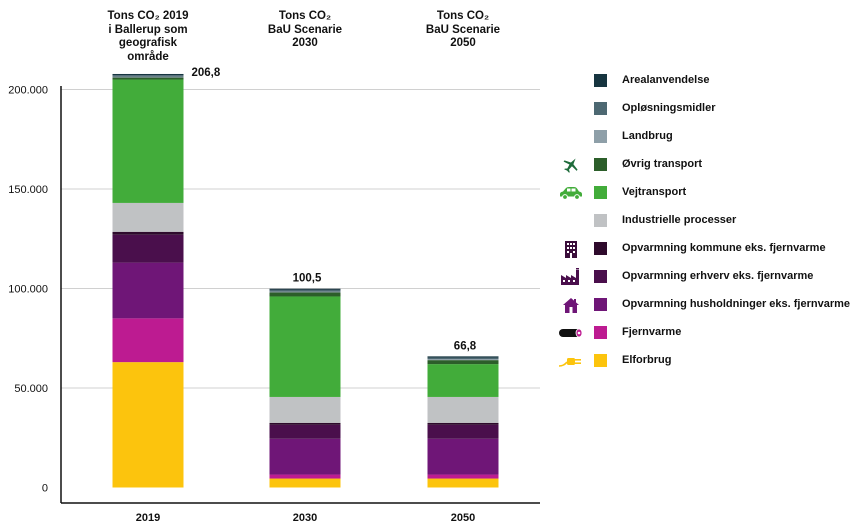 This screenshot has width=850, height=524. What do you see at coordinates (718, 276) in the screenshot?
I see `legend-label: Opvarmning erhverv eks. fjernvarme` at bounding box center [718, 276].